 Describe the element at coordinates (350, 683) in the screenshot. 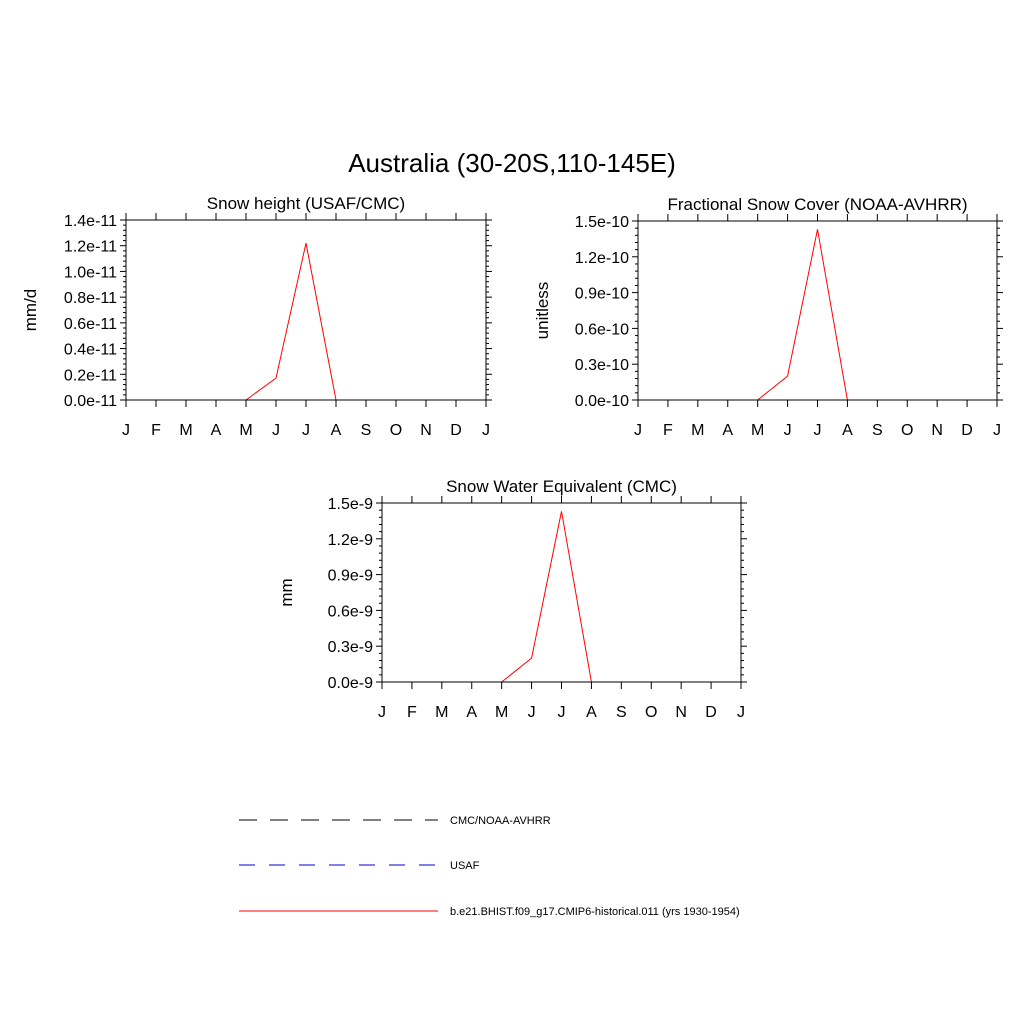

I see `y-tick-label: 0.0e-9` at that location.